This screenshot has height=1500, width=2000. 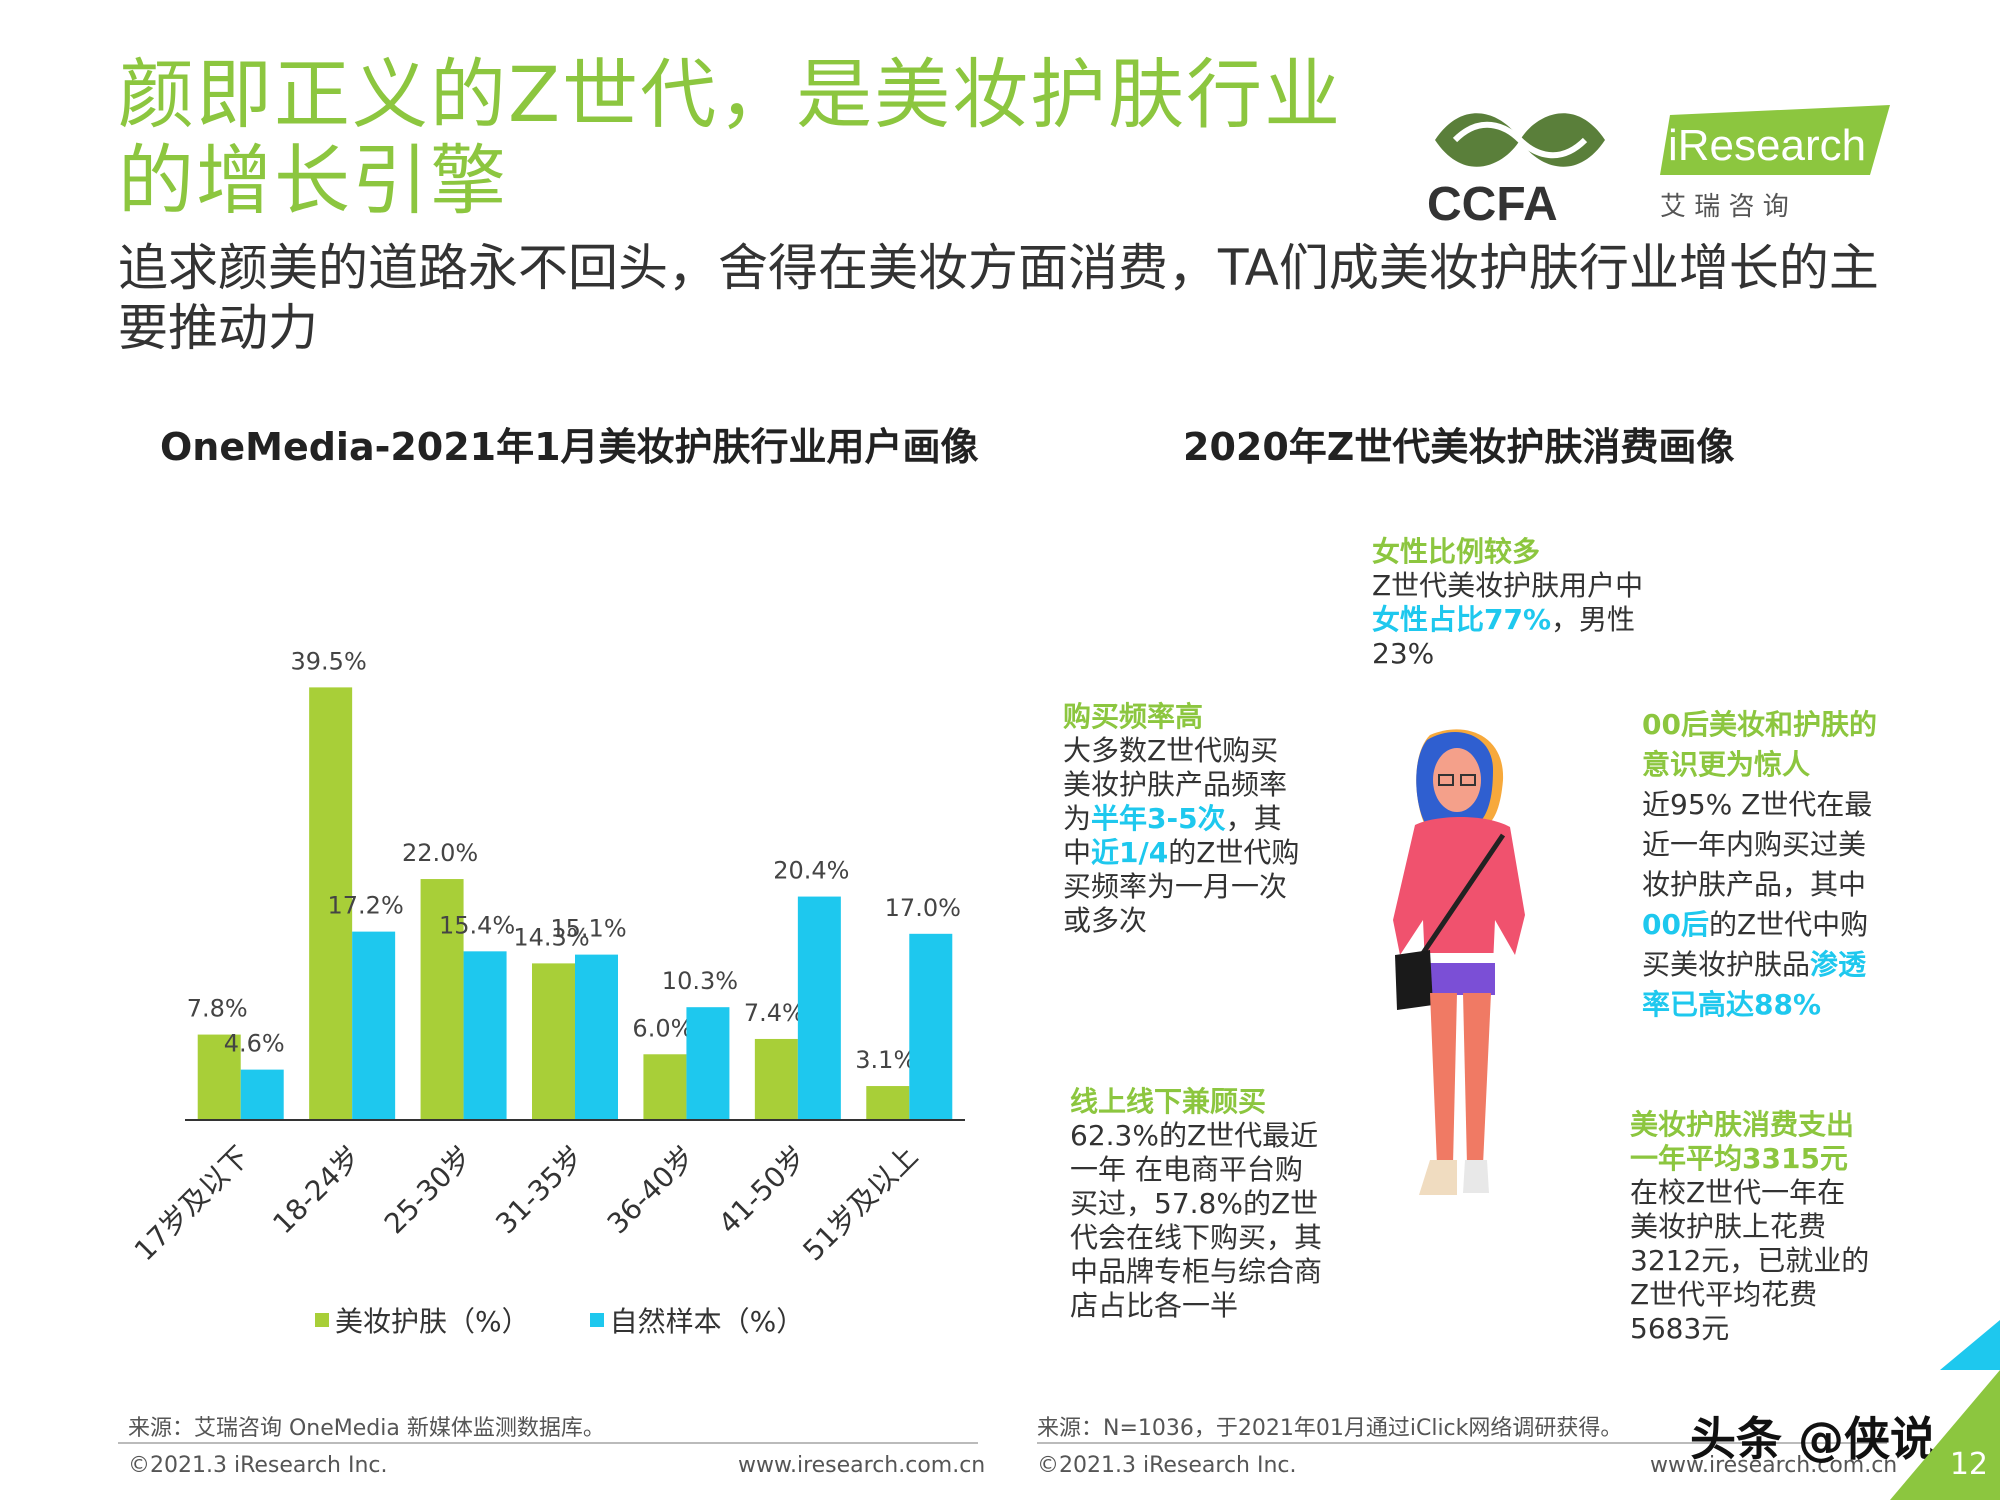 I want to click on data-label-natural: 15.4%, so click(x=477, y=925).